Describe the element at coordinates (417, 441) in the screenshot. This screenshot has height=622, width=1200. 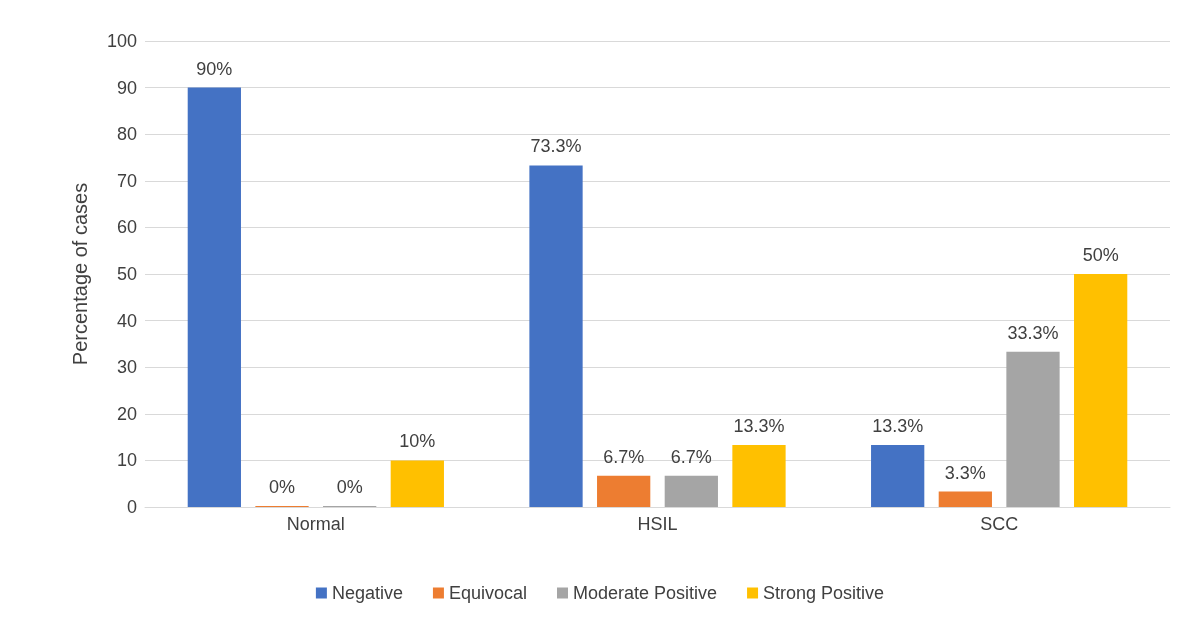
I see `data-label: 10%` at that location.